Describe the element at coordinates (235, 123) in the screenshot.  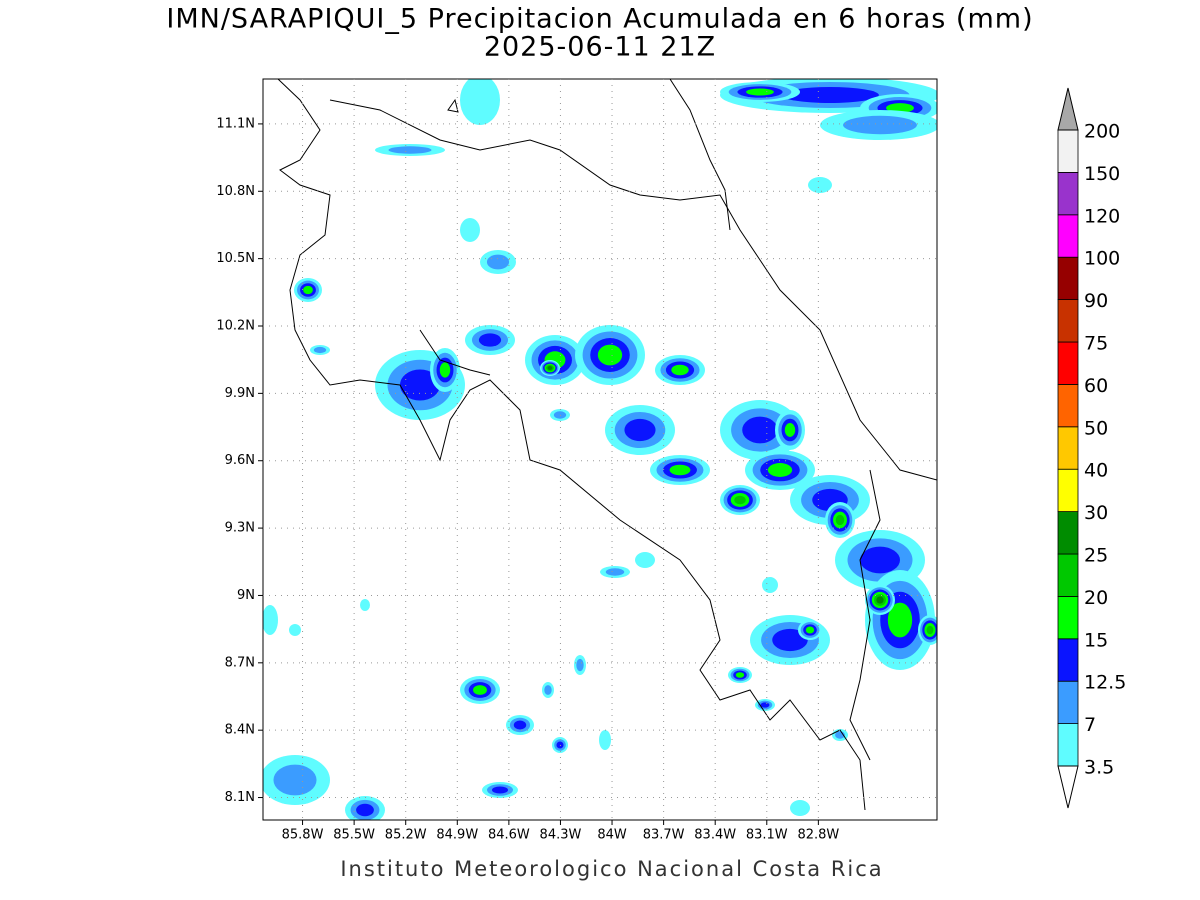
I see `y-tick-label: 11.1N` at that location.